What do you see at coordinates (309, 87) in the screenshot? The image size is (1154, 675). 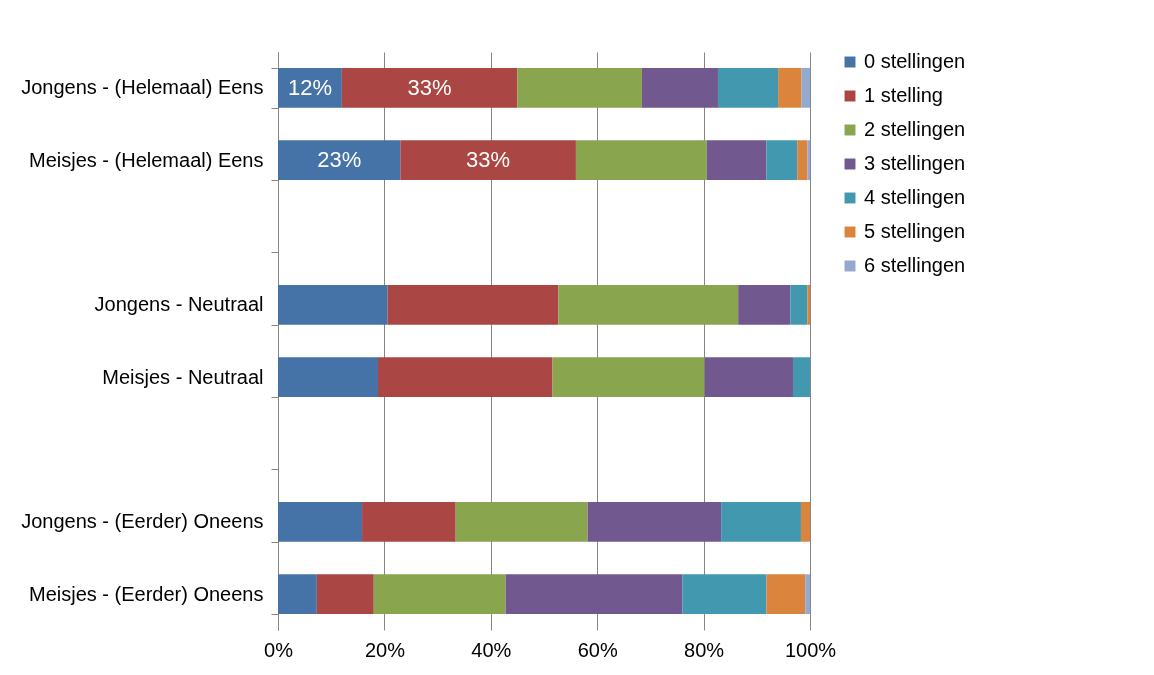 I see `data-label: 12%` at bounding box center [309, 87].